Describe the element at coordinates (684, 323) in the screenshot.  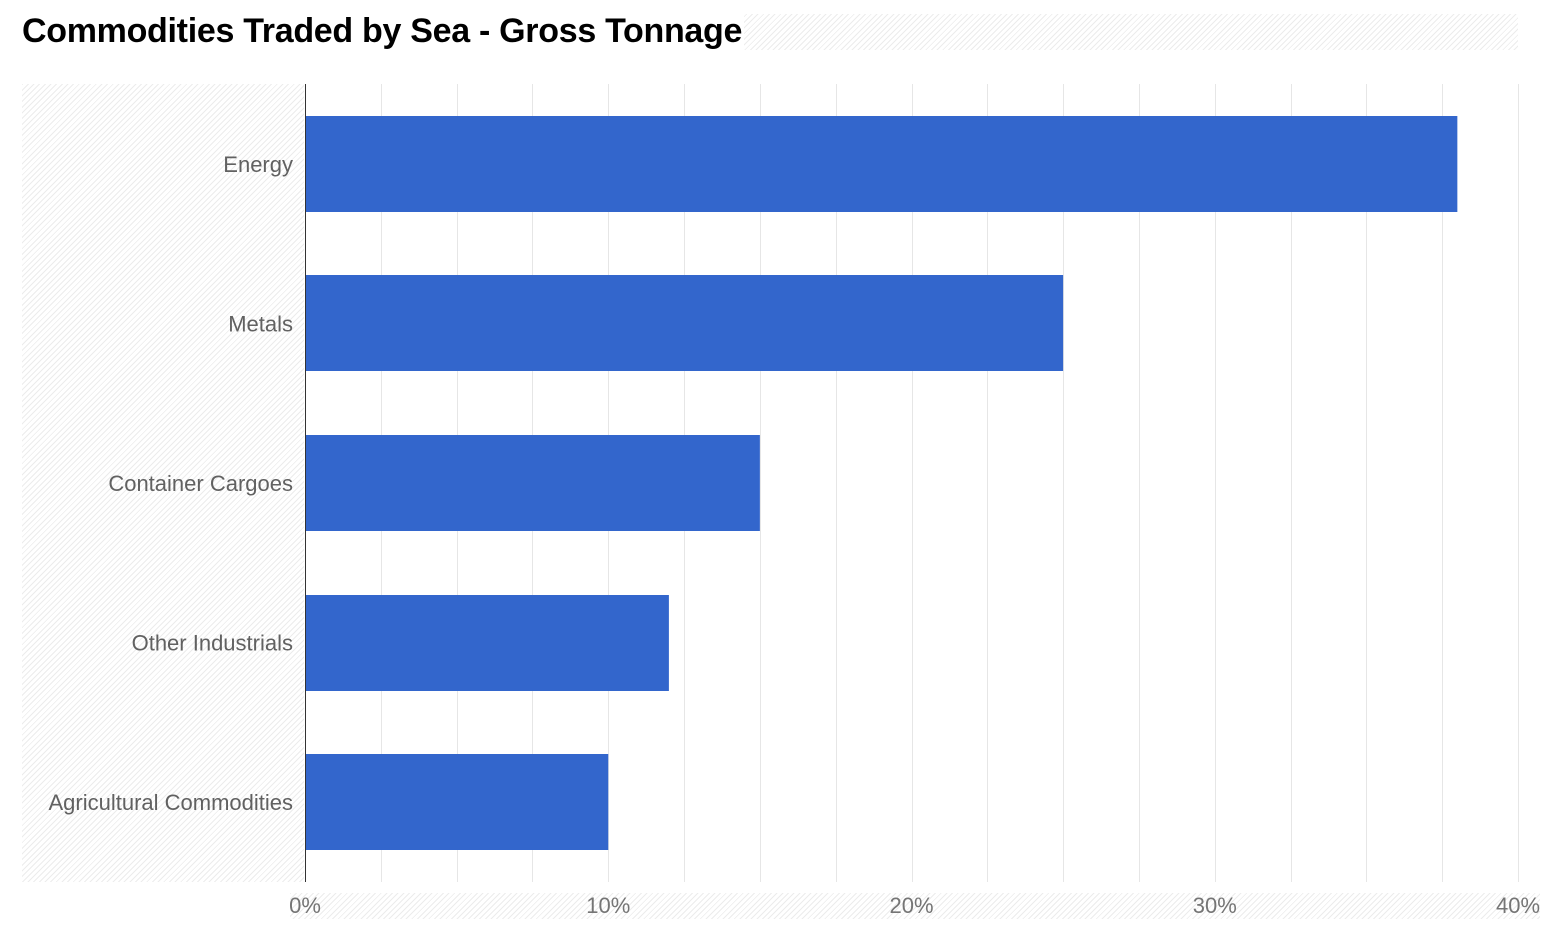
I see `bar-metals` at that location.